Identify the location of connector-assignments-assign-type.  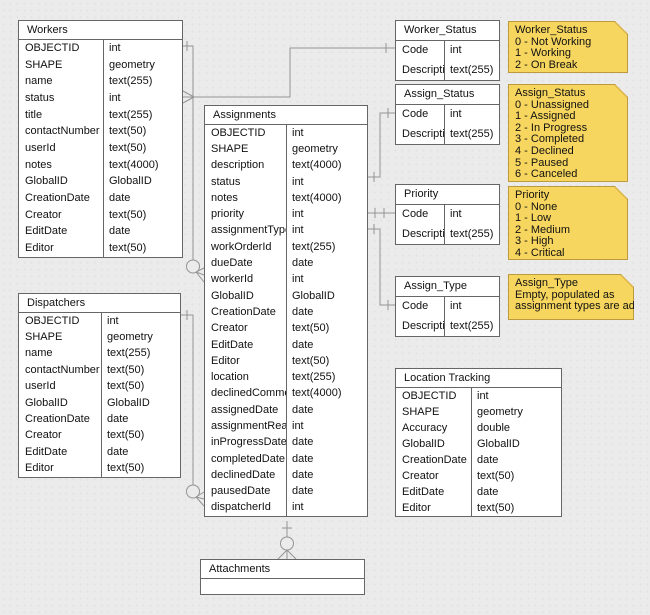
(381, 267).